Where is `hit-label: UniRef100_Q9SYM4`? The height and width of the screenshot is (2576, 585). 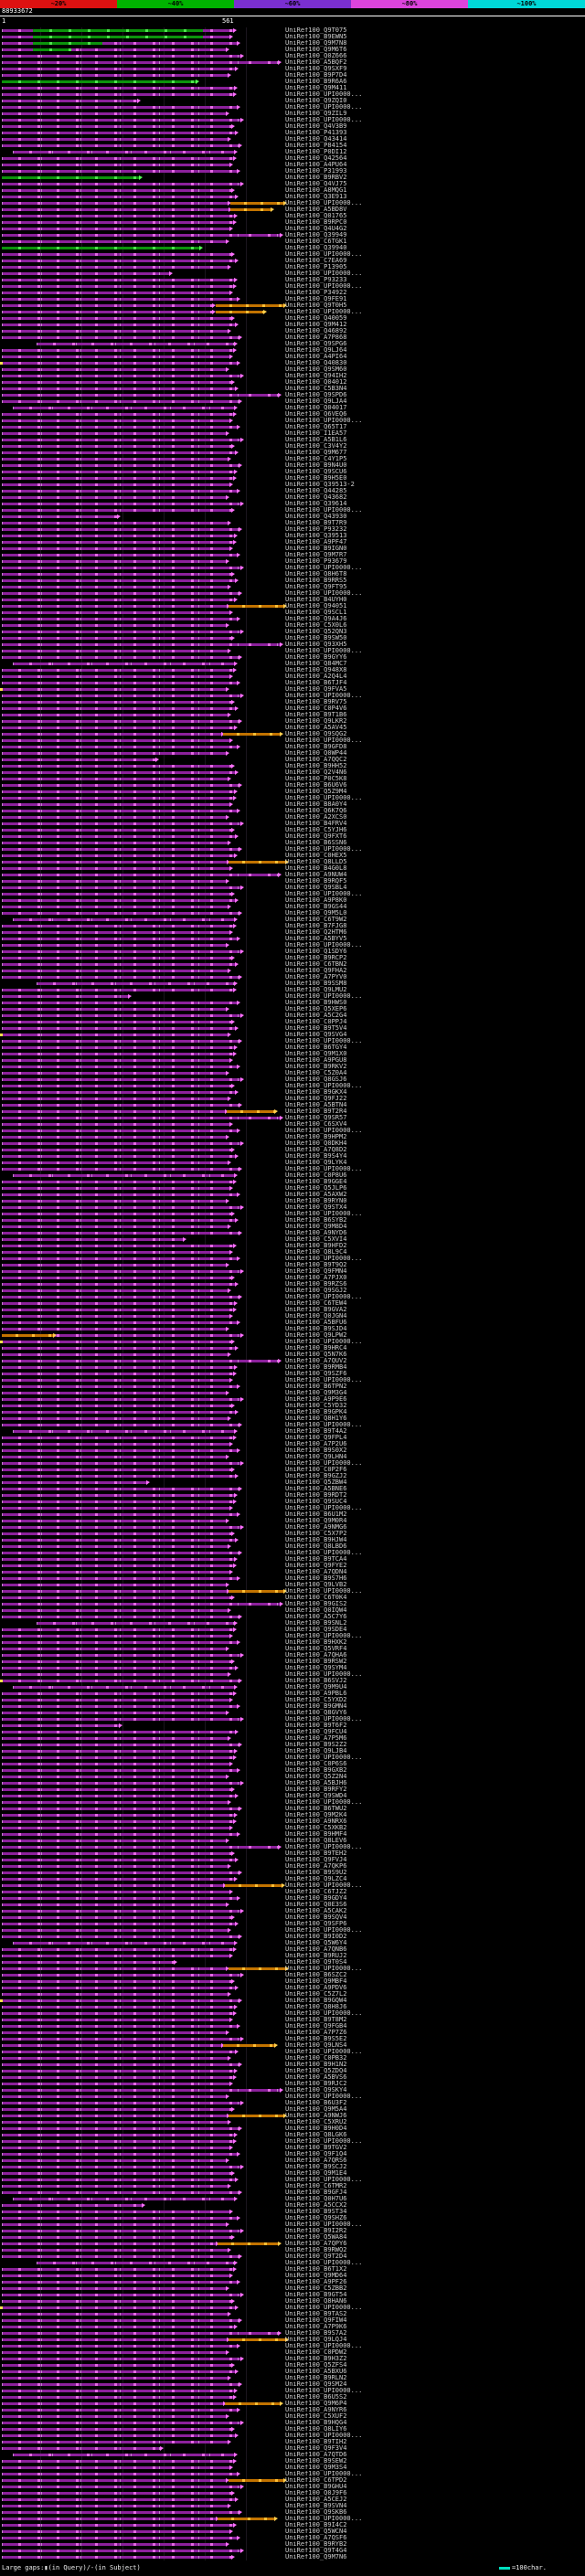
hit-label: UniRef100_Q9SYM4 is located at coordinates (316, 1668).